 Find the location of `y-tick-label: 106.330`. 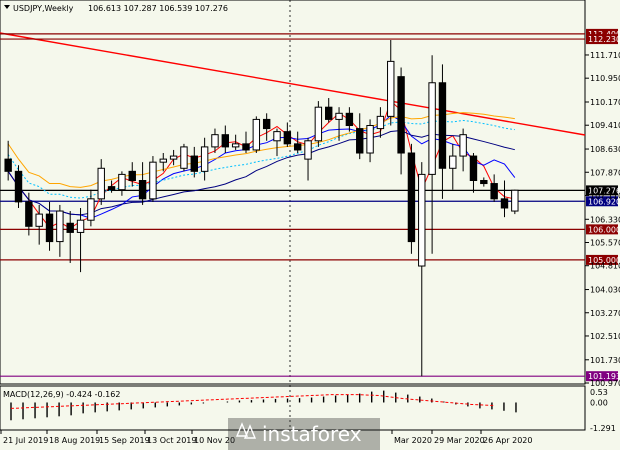

y-tick-label: 106.330 is located at coordinates (605, 219).